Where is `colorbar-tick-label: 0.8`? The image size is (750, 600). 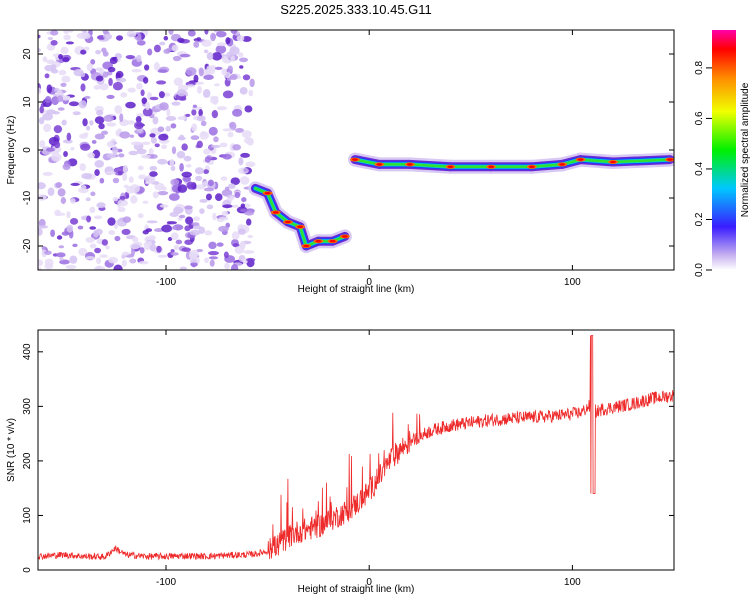 colorbar-tick-label: 0.8 is located at coordinates (699, 68).